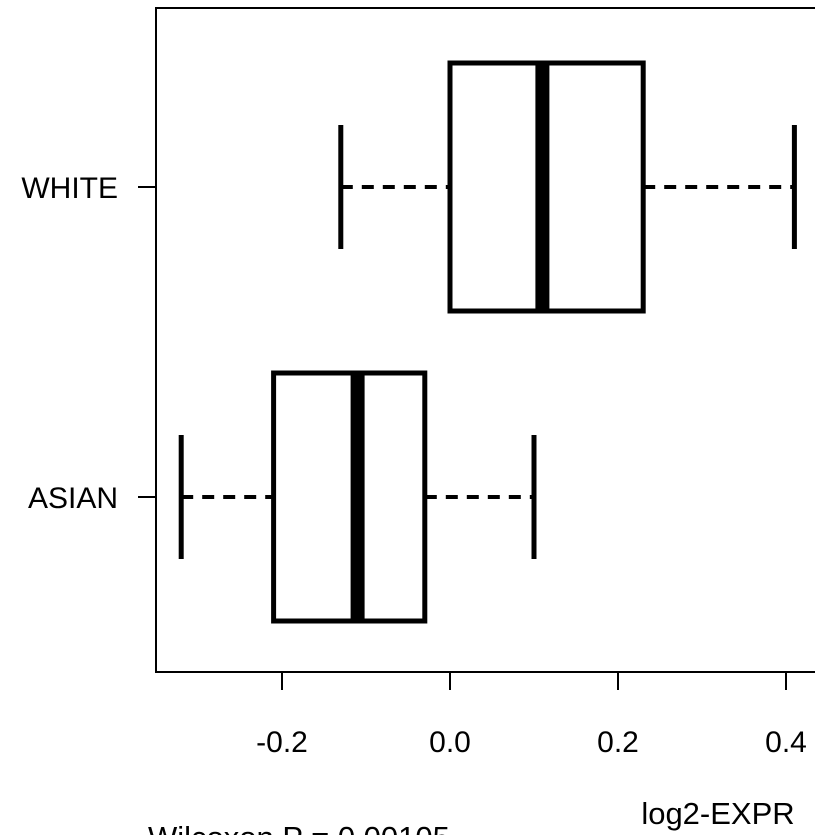 This screenshot has height=835, width=815. Describe the element at coordinates (299, 827) in the screenshot. I see `chart-subtitle: Wilcoxon P = 0.00105` at that location.